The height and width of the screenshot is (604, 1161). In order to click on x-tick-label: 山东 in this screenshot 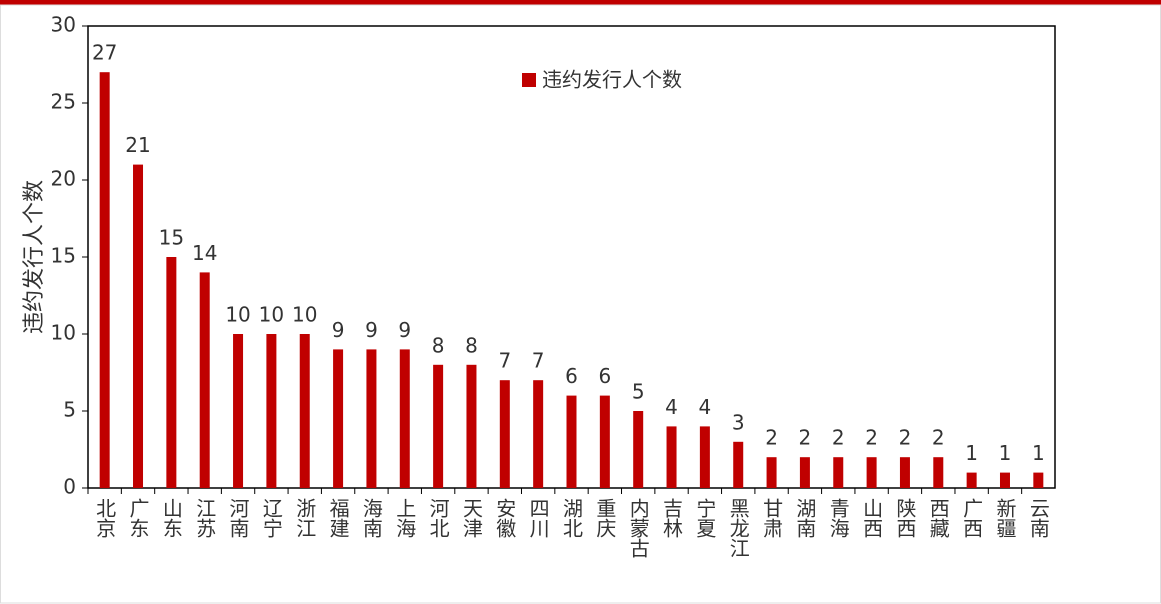, I will do `click(171, 518)`.